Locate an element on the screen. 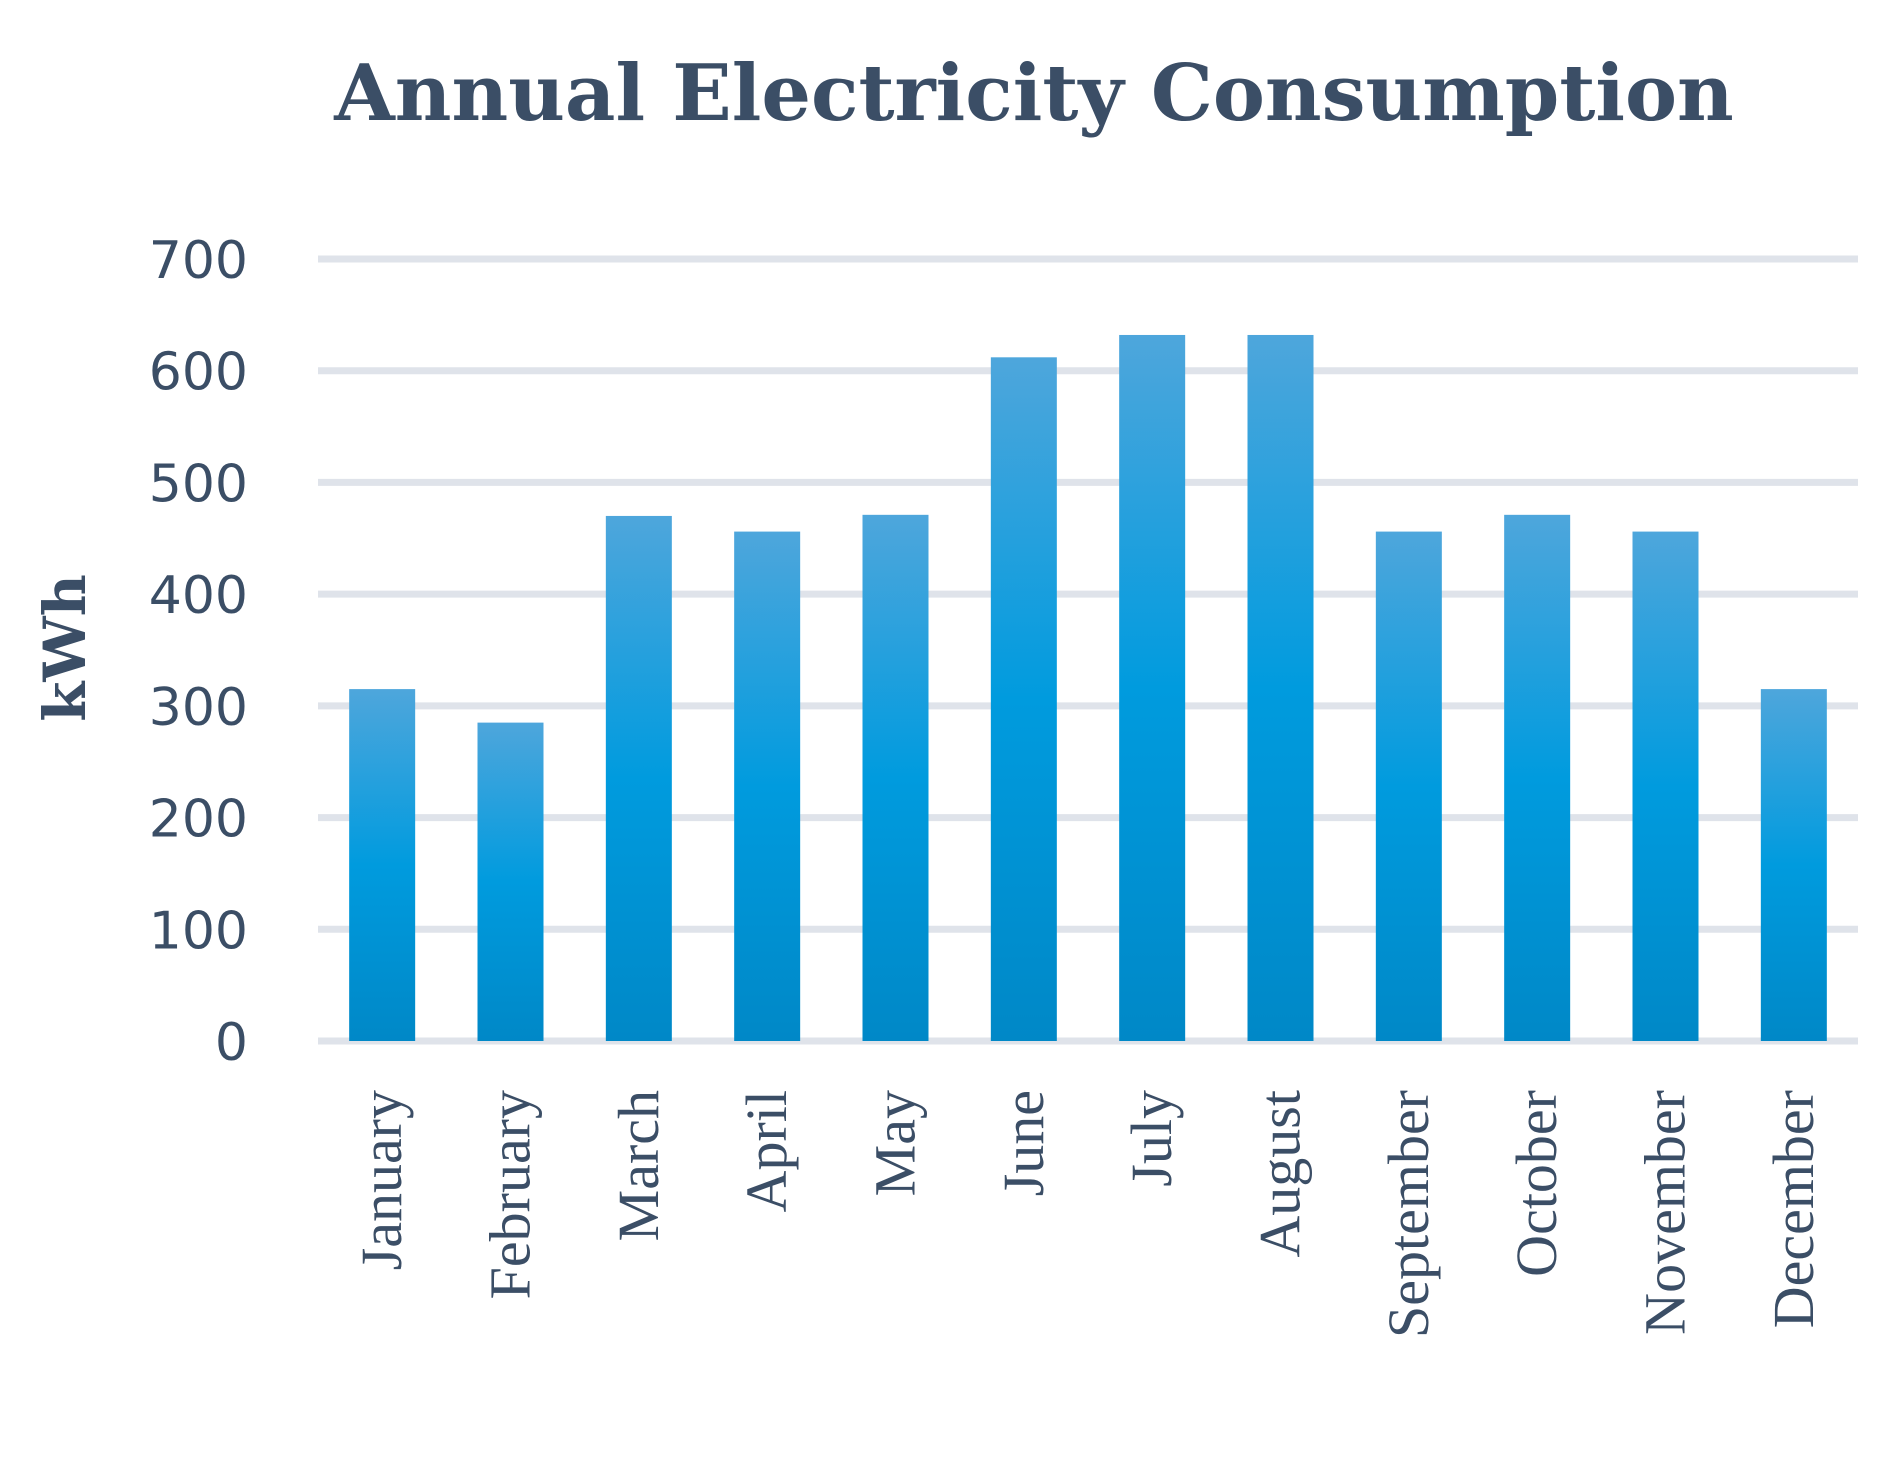  x-tick-label: May is located at coordinates (895, 1143).